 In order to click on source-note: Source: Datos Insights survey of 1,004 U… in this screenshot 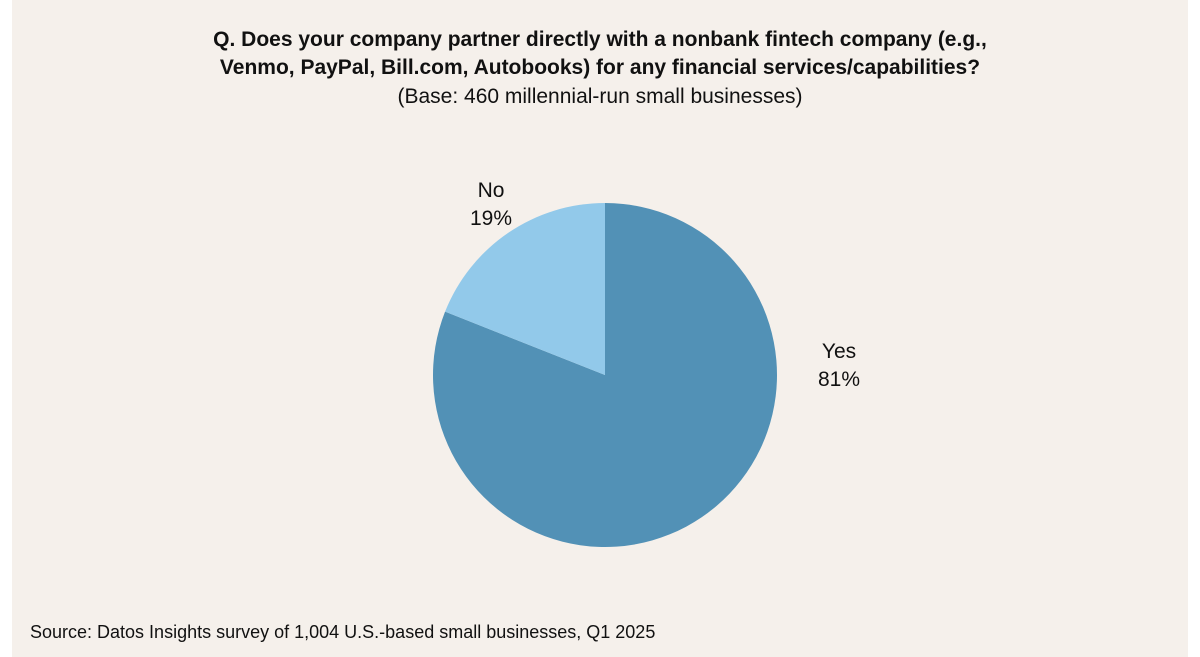, I will do `click(343, 632)`.